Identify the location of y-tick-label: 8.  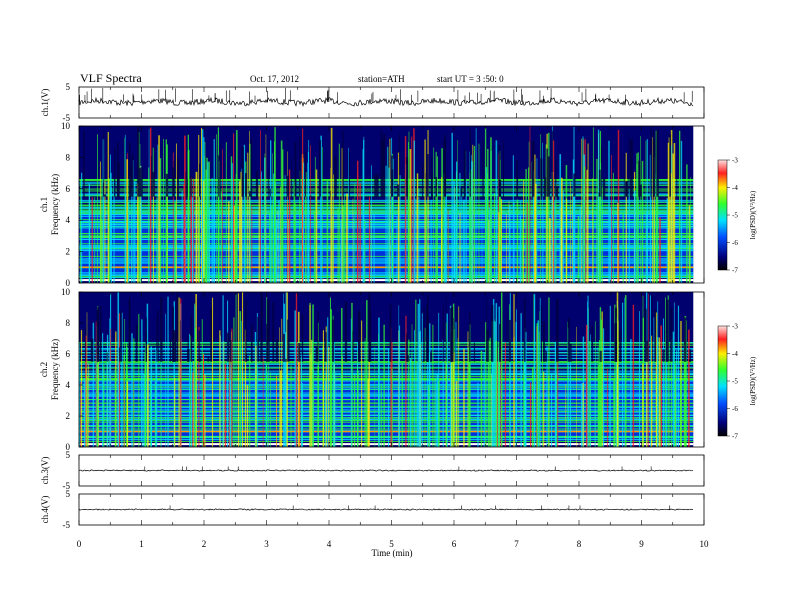
(68, 157).